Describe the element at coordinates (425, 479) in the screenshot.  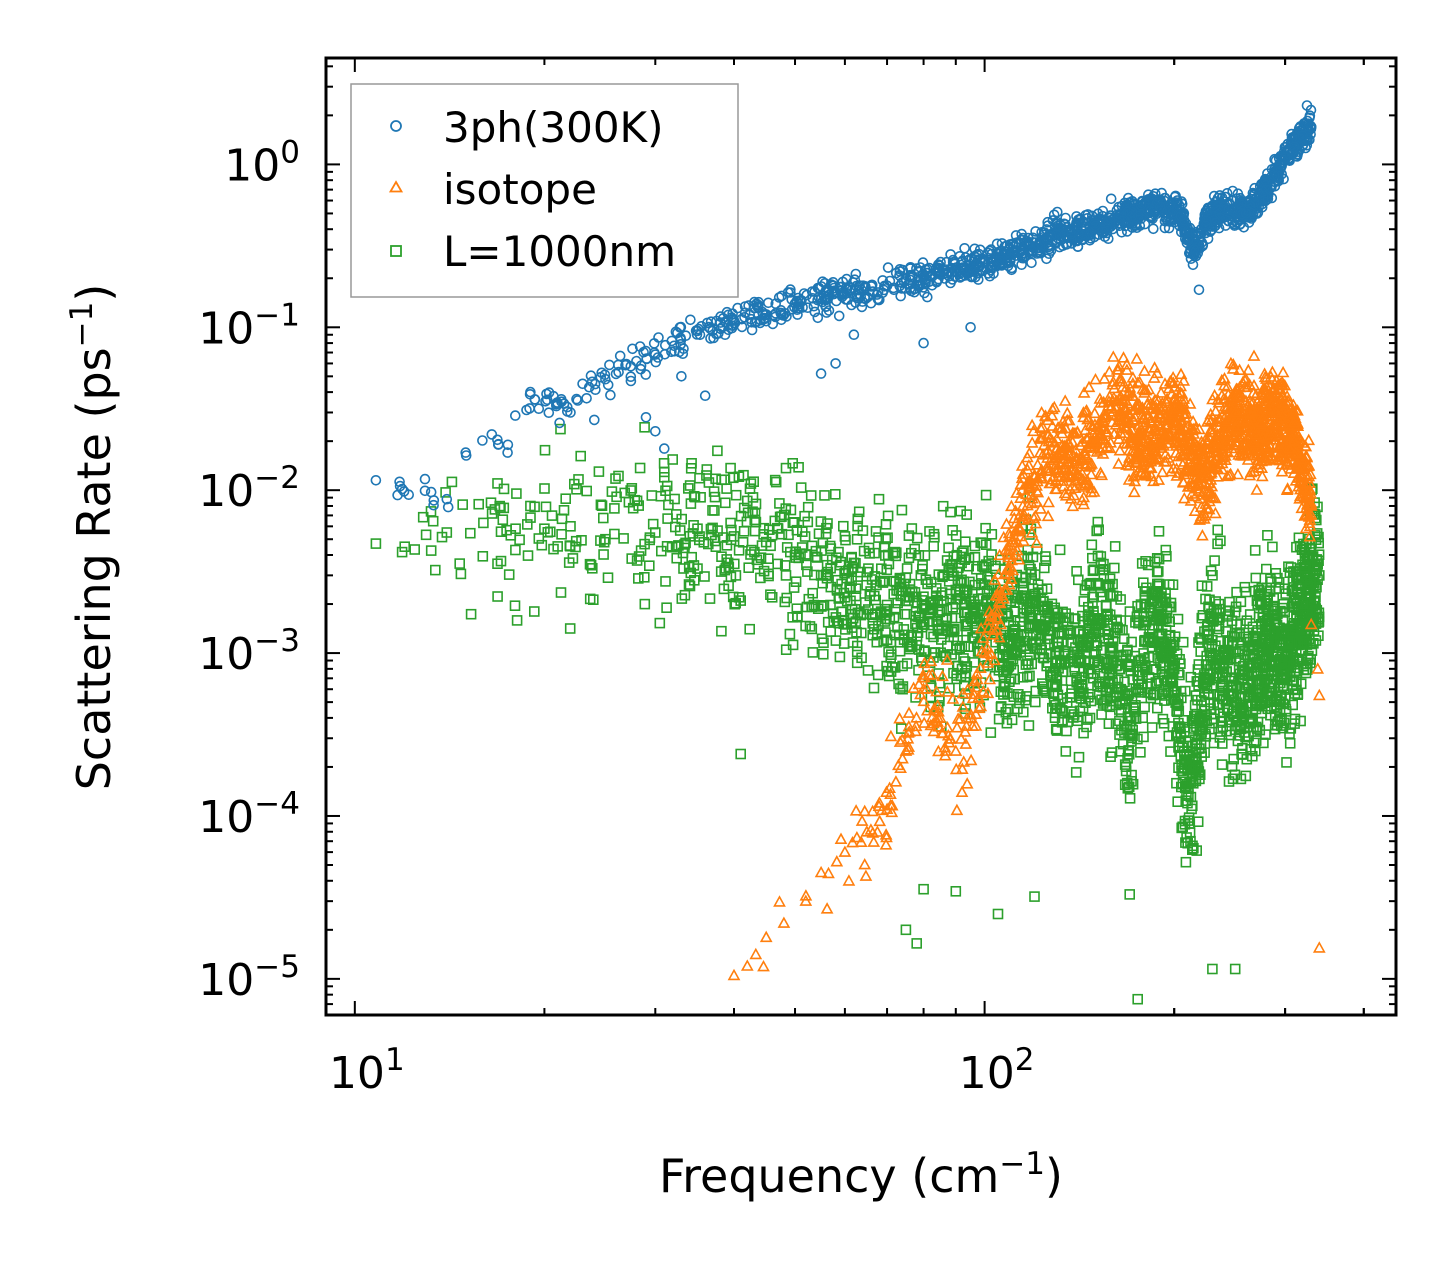
I see `point-circle` at that location.